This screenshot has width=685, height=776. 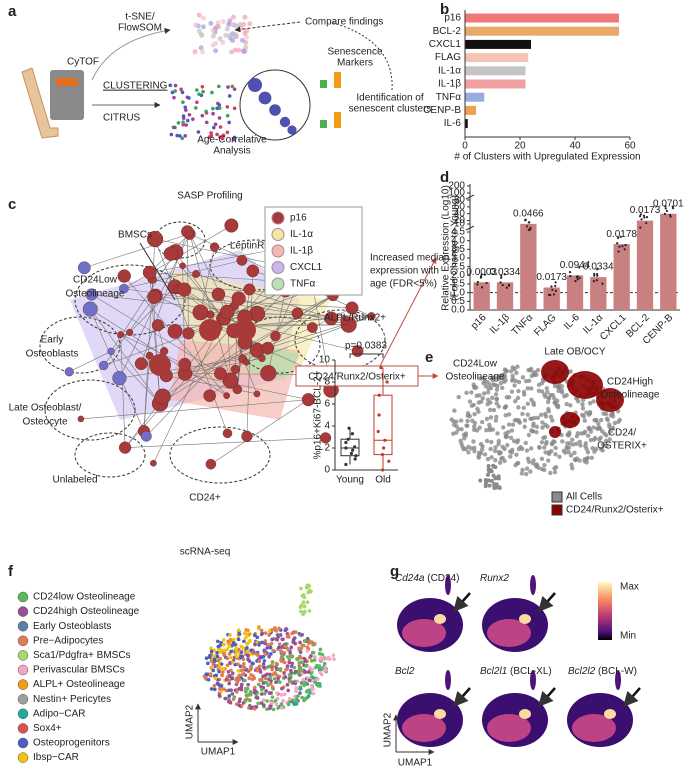 What do you see at coordinates (389, 98) in the screenshot?
I see `label: Identification of` at bounding box center [389, 98].